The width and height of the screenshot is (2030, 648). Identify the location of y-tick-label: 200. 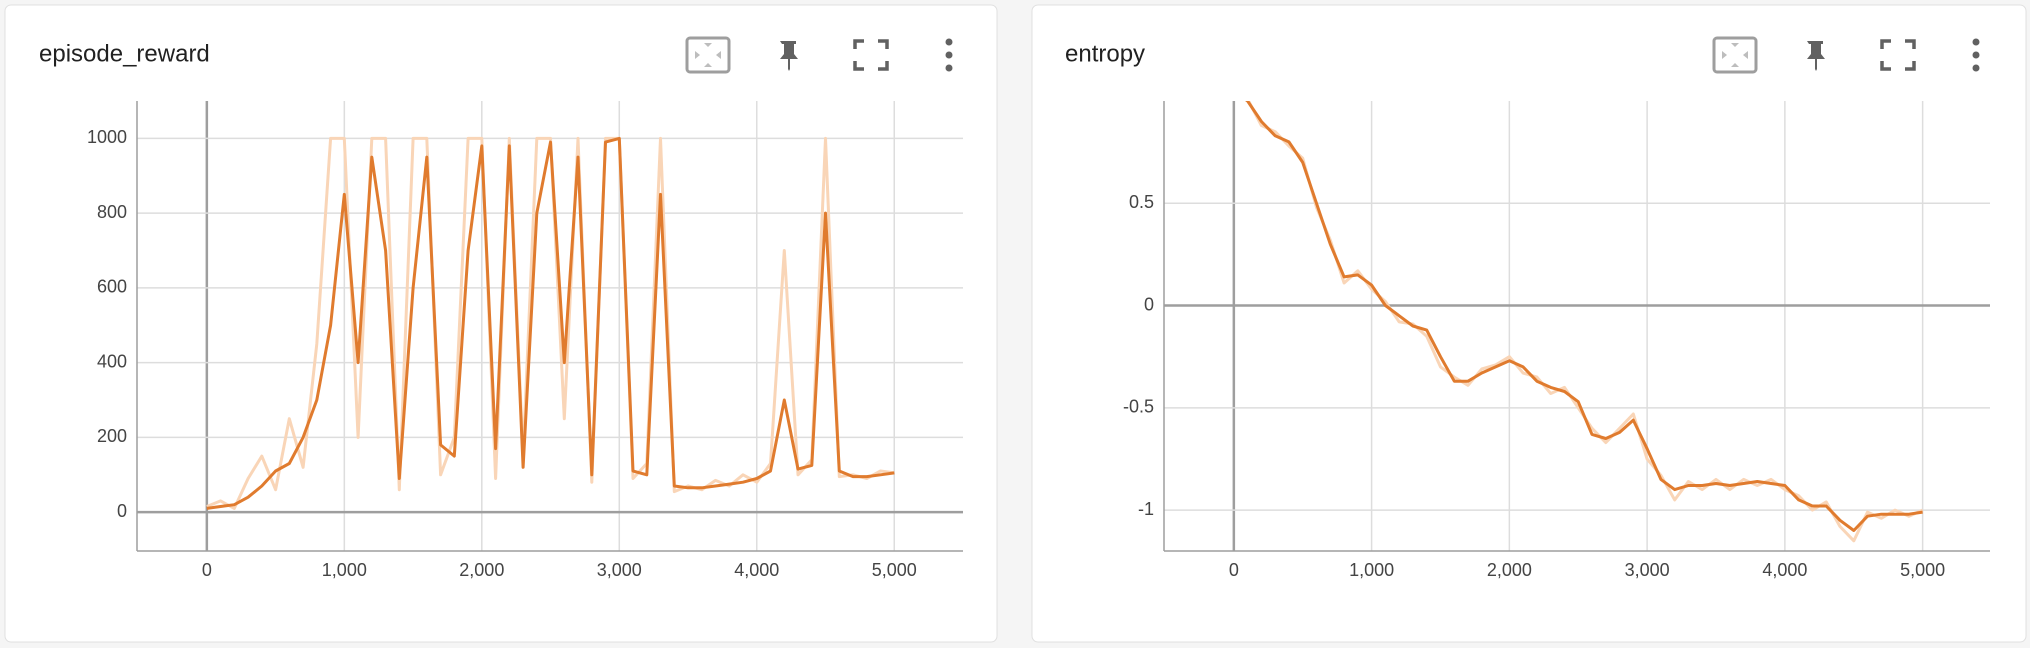
(112, 436).